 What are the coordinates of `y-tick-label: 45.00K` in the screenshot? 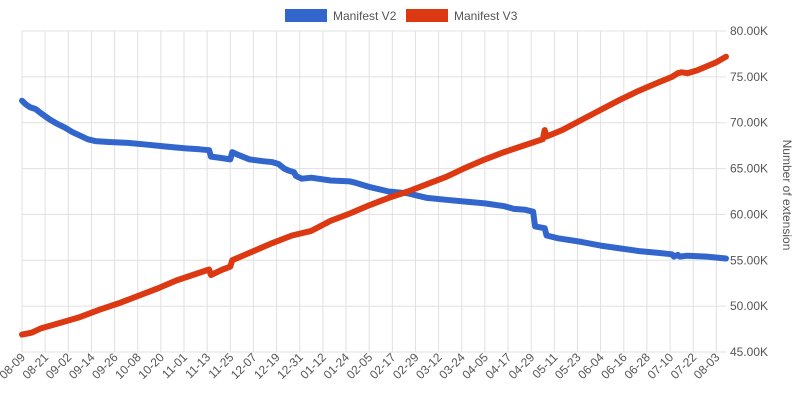 It's located at (749, 352).